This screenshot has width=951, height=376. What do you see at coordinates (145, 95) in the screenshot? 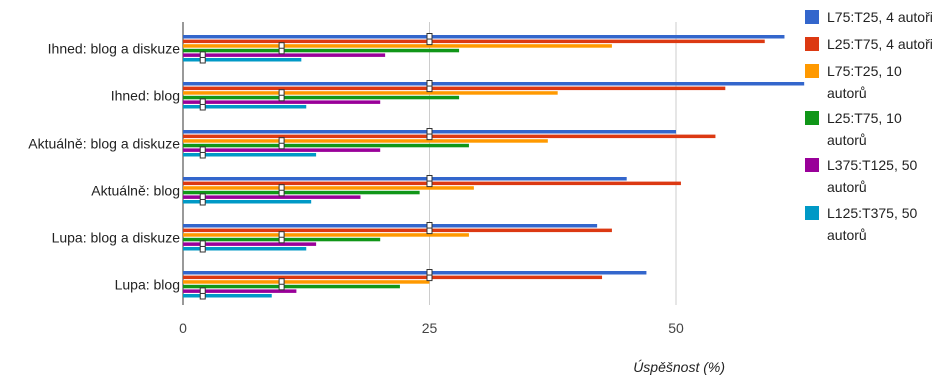
I see `category-label: Ihned: blog` at bounding box center [145, 95].